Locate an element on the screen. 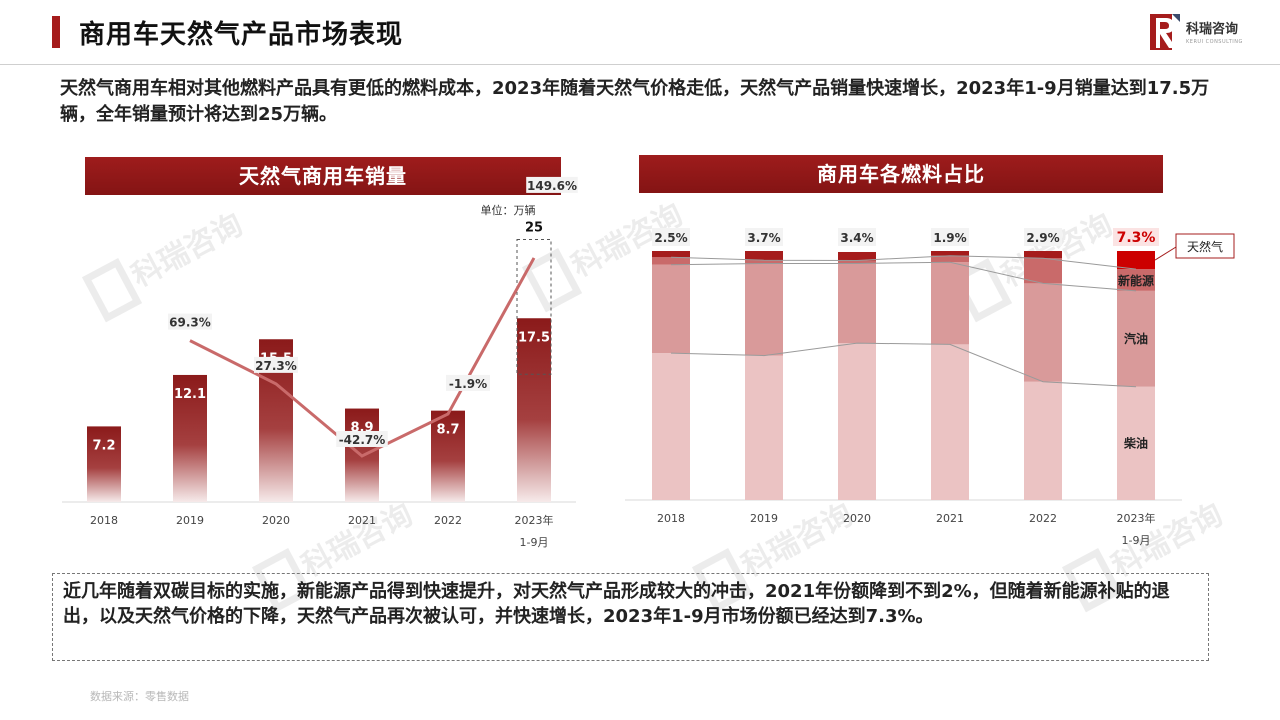 The image size is (1280, 720). series-connector-汽油 is located at coordinates (903, 276).